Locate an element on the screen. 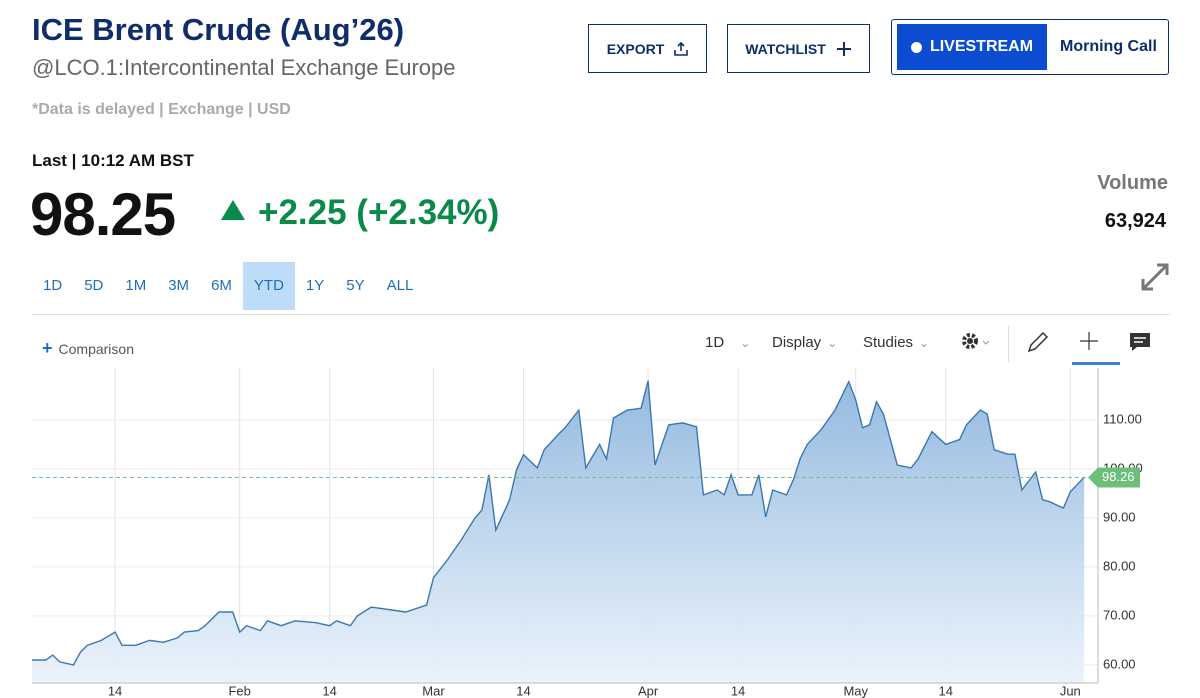  plus-icon is located at coordinates (843, 48).